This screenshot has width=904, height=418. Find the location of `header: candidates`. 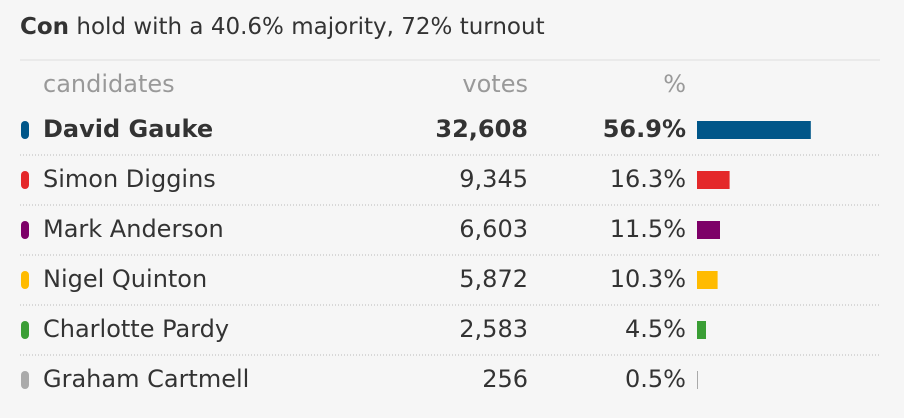

header: candidates is located at coordinates (109, 84).